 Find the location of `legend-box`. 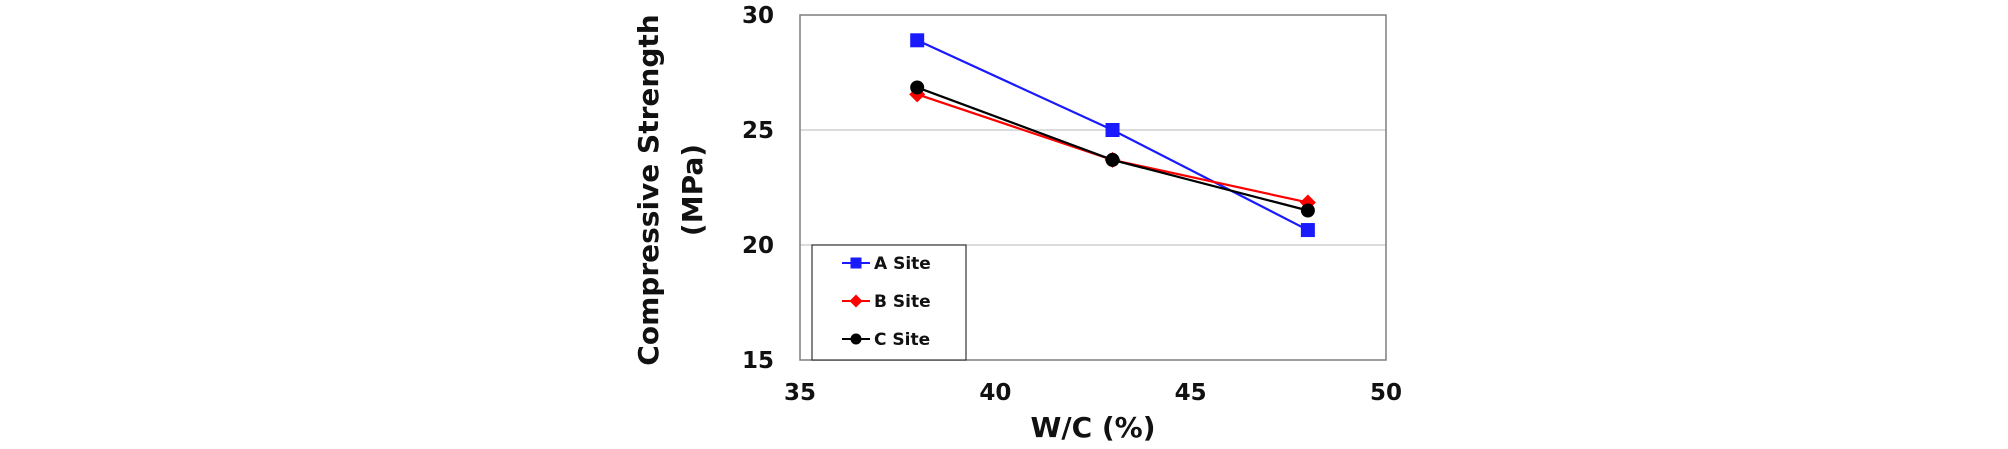

legend-box is located at coordinates (889, 302).